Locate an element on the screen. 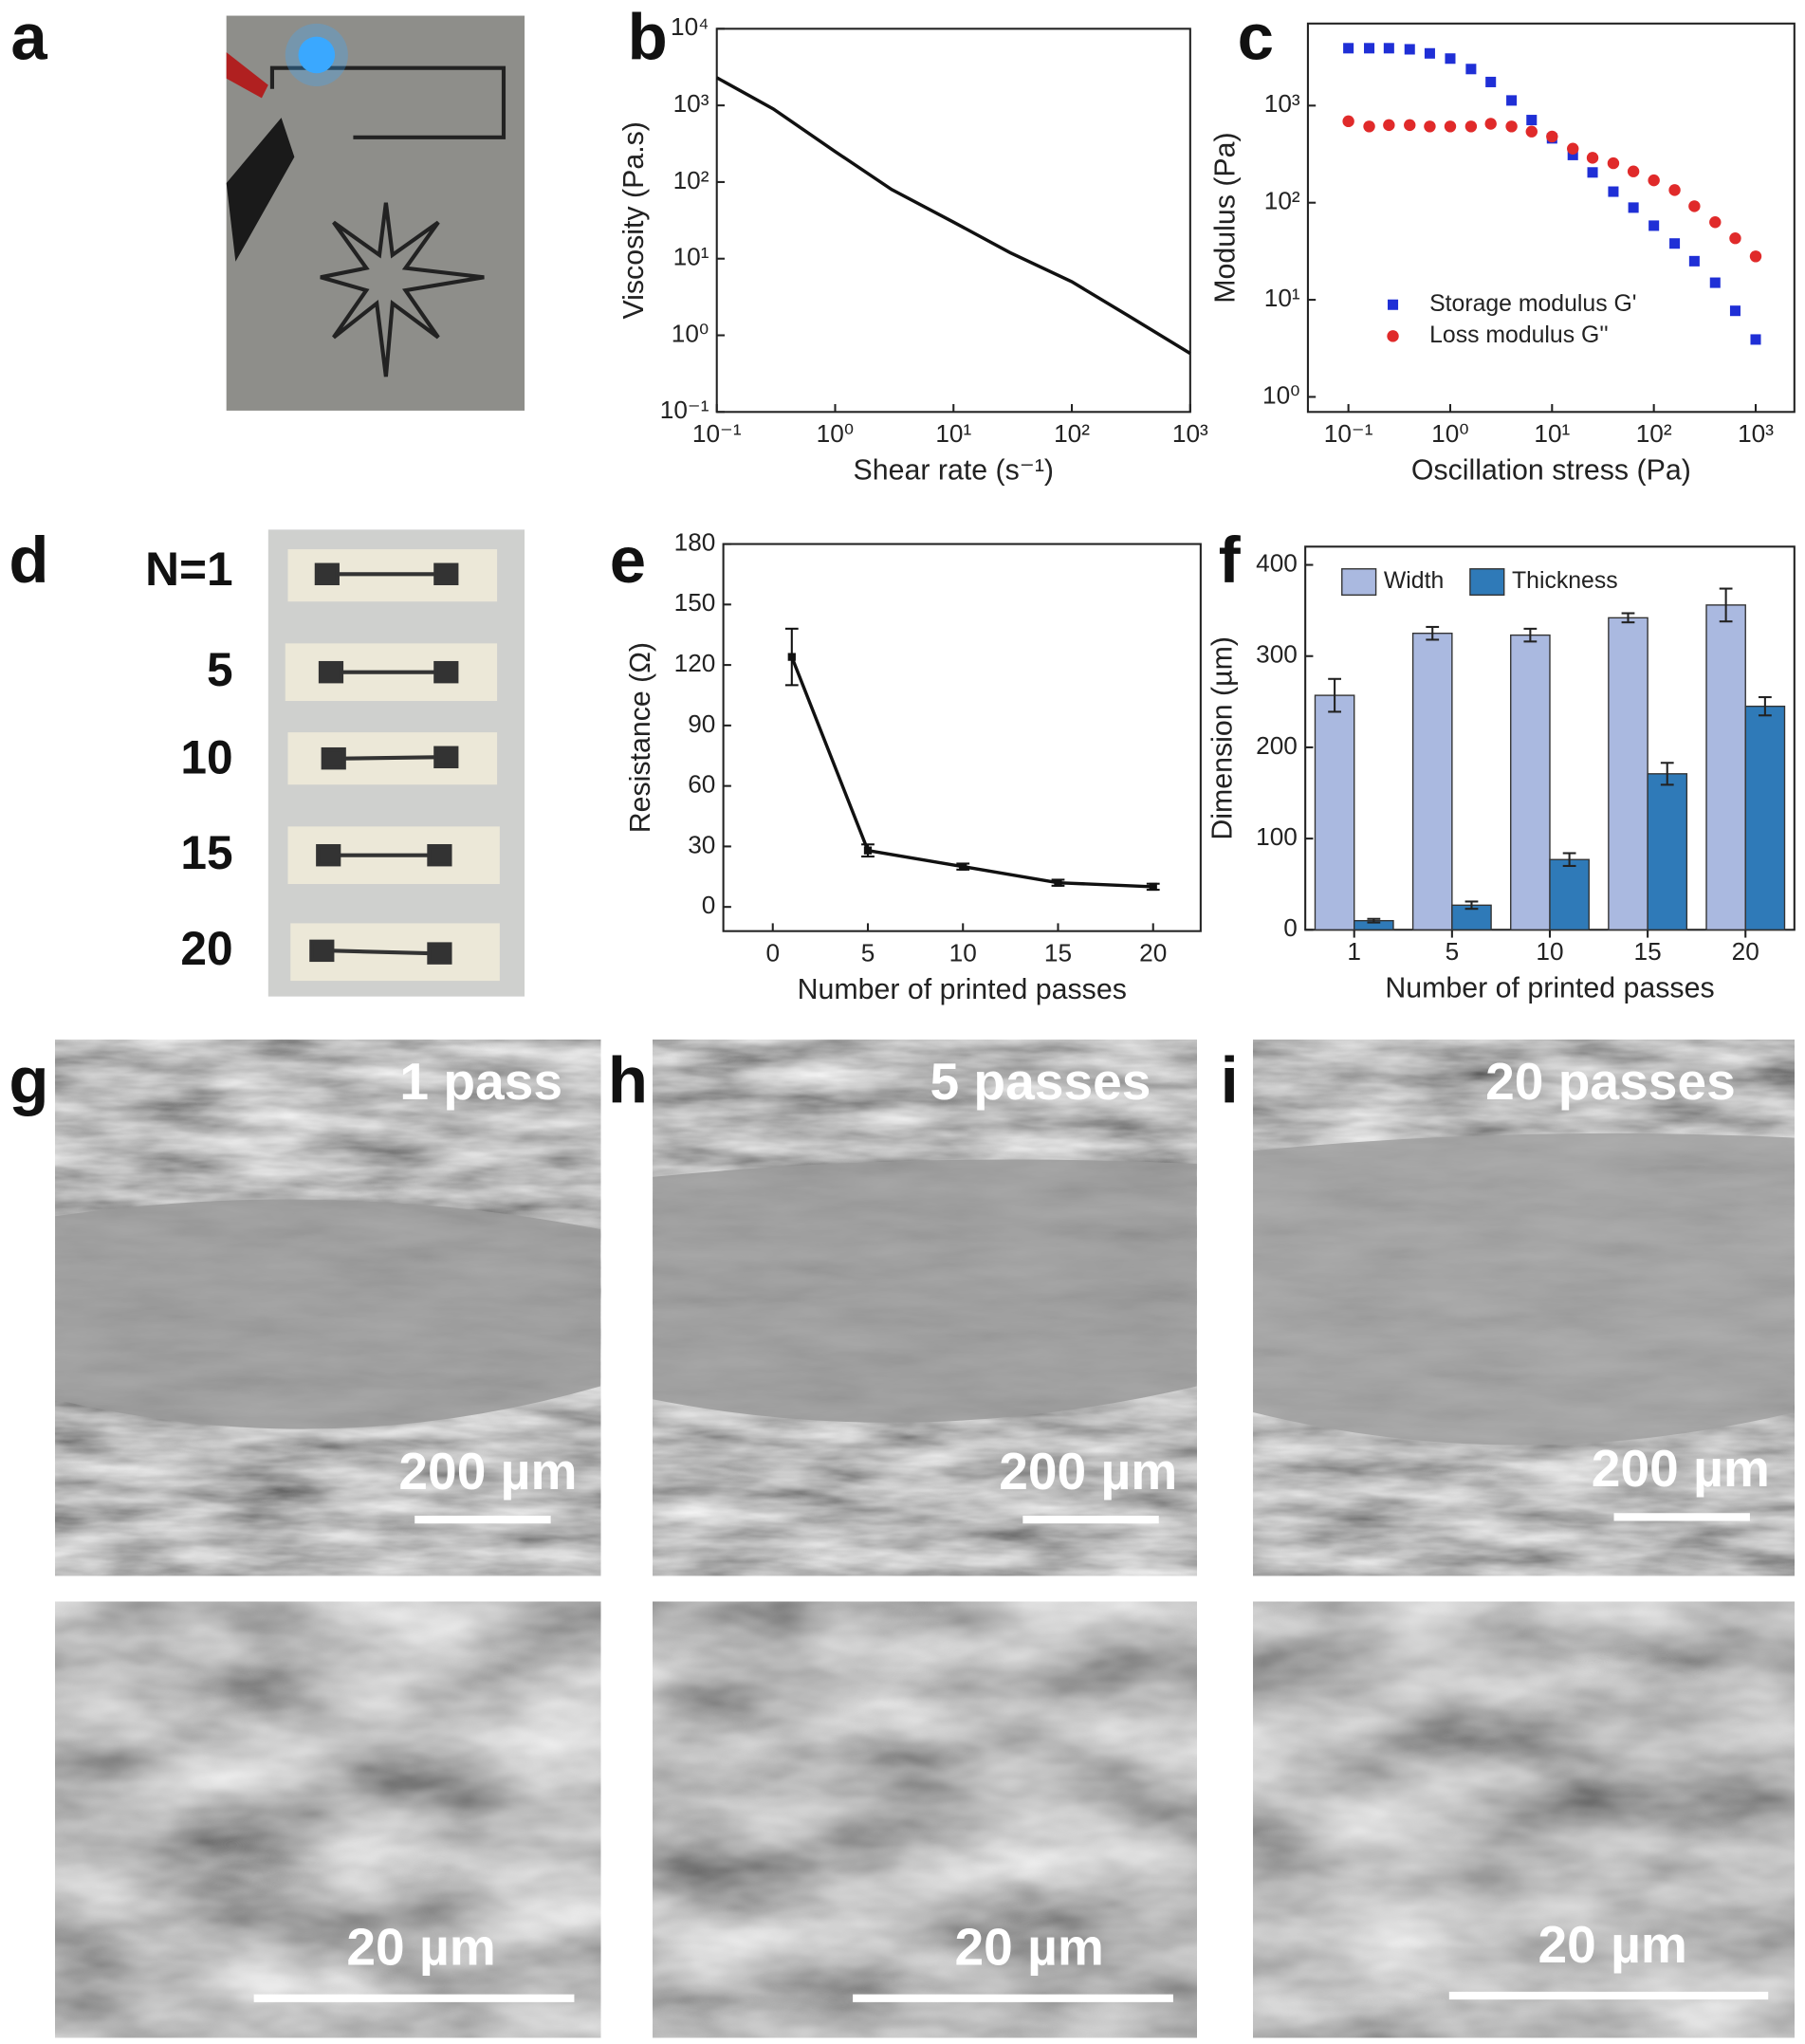 This screenshot has height=2044, width=1805. x-axis-label: Shear rate (s⁻¹) is located at coordinates (954, 471).